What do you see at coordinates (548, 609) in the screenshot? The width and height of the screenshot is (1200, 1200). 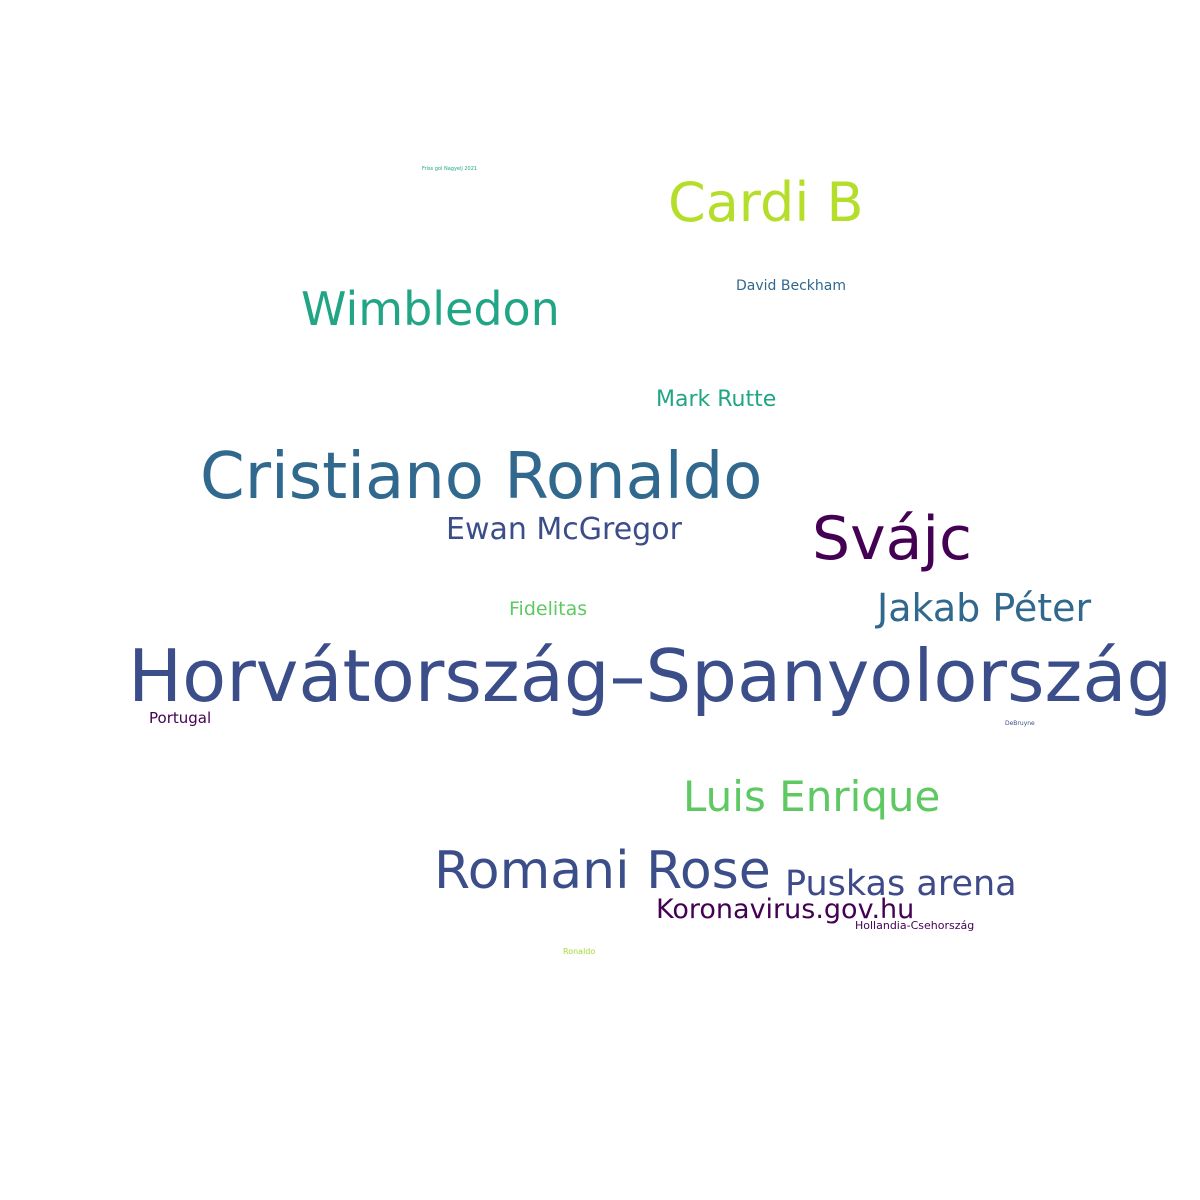 I see `word-fidelitas: Fidelitas` at bounding box center [548, 609].